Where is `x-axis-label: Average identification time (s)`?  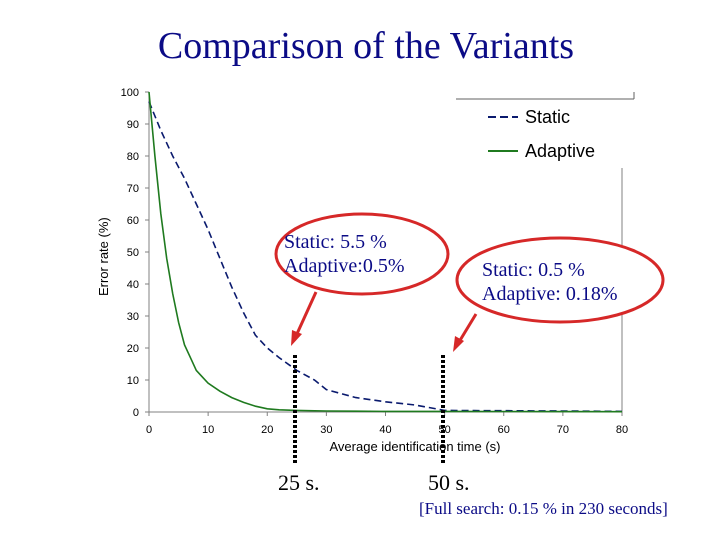 x-axis-label: Average identification time (s) is located at coordinates (414, 446).